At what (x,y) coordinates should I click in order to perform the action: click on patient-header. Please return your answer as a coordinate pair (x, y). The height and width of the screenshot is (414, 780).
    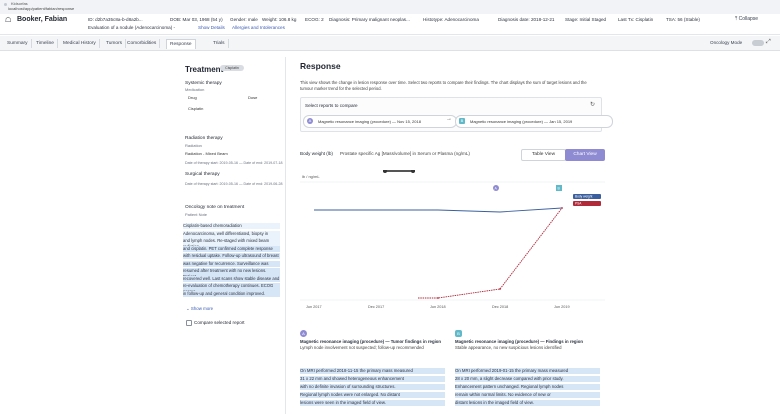
    Looking at the image, I should click on (390, 24).